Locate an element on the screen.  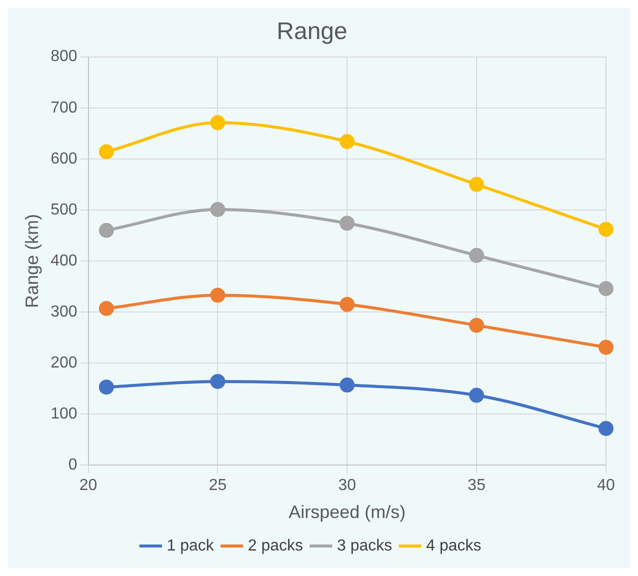
legend-label: 4 packs is located at coordinates (454, 545).